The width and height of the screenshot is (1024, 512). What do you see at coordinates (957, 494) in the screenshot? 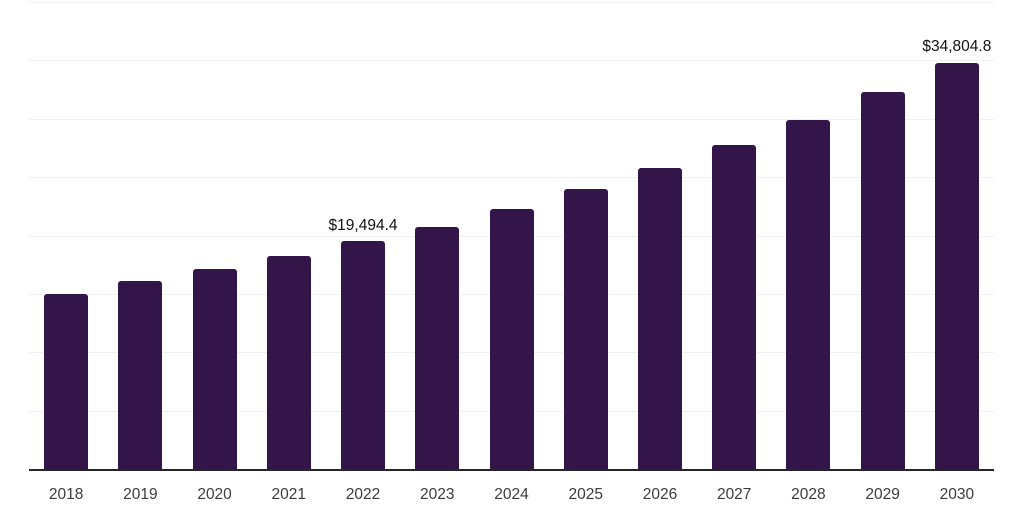
I see `x-axis-label-2030: 2030` at bounding box center [957, 494].